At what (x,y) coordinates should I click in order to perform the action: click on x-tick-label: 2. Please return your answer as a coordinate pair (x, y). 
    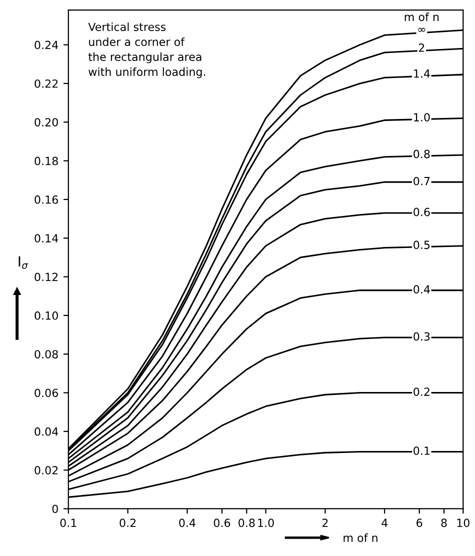
    Looking at the image, I should click on (325, 522).